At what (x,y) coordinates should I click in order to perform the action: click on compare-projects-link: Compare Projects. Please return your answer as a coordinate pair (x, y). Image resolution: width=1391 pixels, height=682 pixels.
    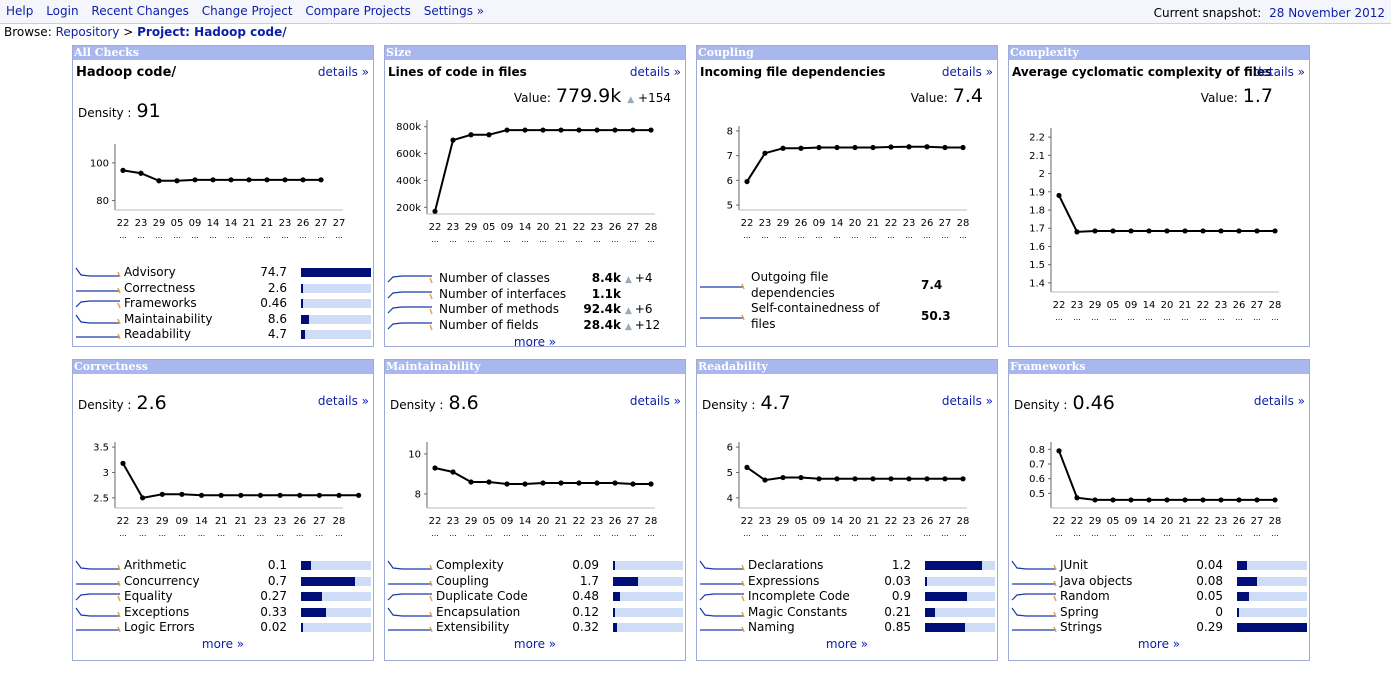
    Looking at the image, I should click on (358, 11).